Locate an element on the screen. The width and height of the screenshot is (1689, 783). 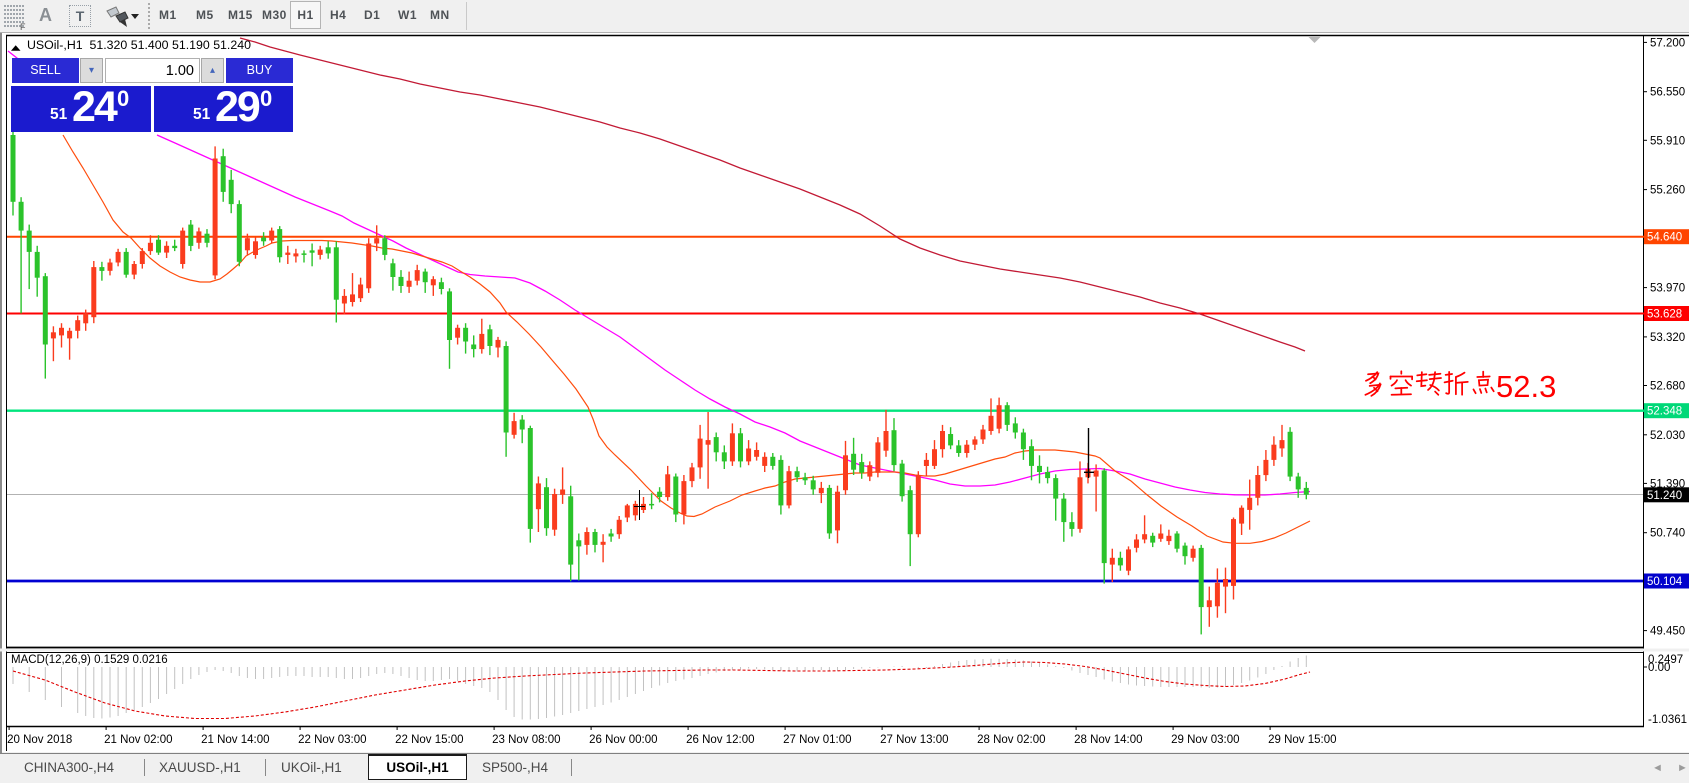
svg-text: 28 Nov 02:00 is located at coordinates (1011, 740).